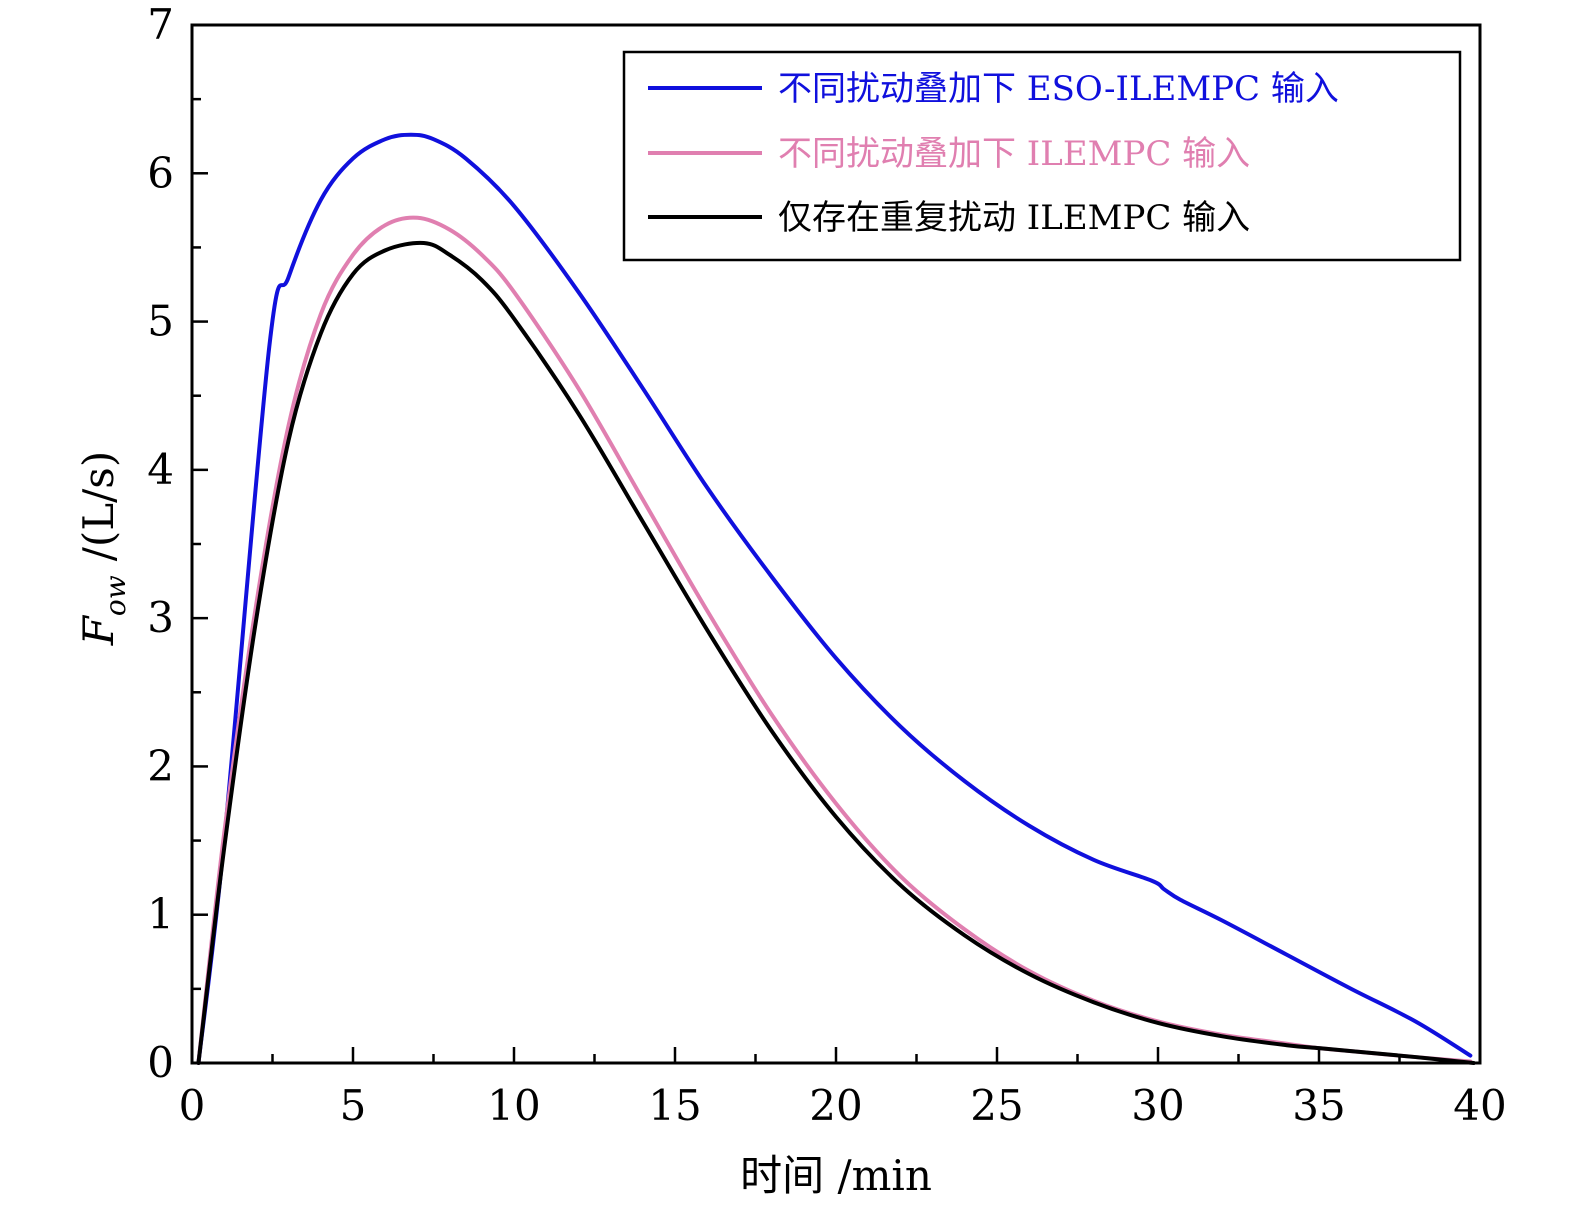 The image size is (1575, 1210). What do you see at coordinates (160, 172) in the screenshot?
I see `y-tick-label: 6` at bounding box center [160, 172].